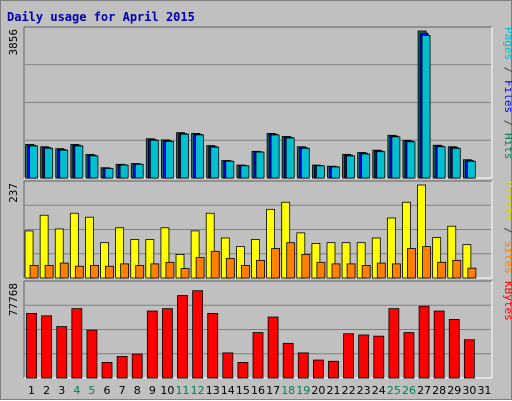 The image size is (512, 401). I want to click on x-tick-label: 6, so click(107, 390).